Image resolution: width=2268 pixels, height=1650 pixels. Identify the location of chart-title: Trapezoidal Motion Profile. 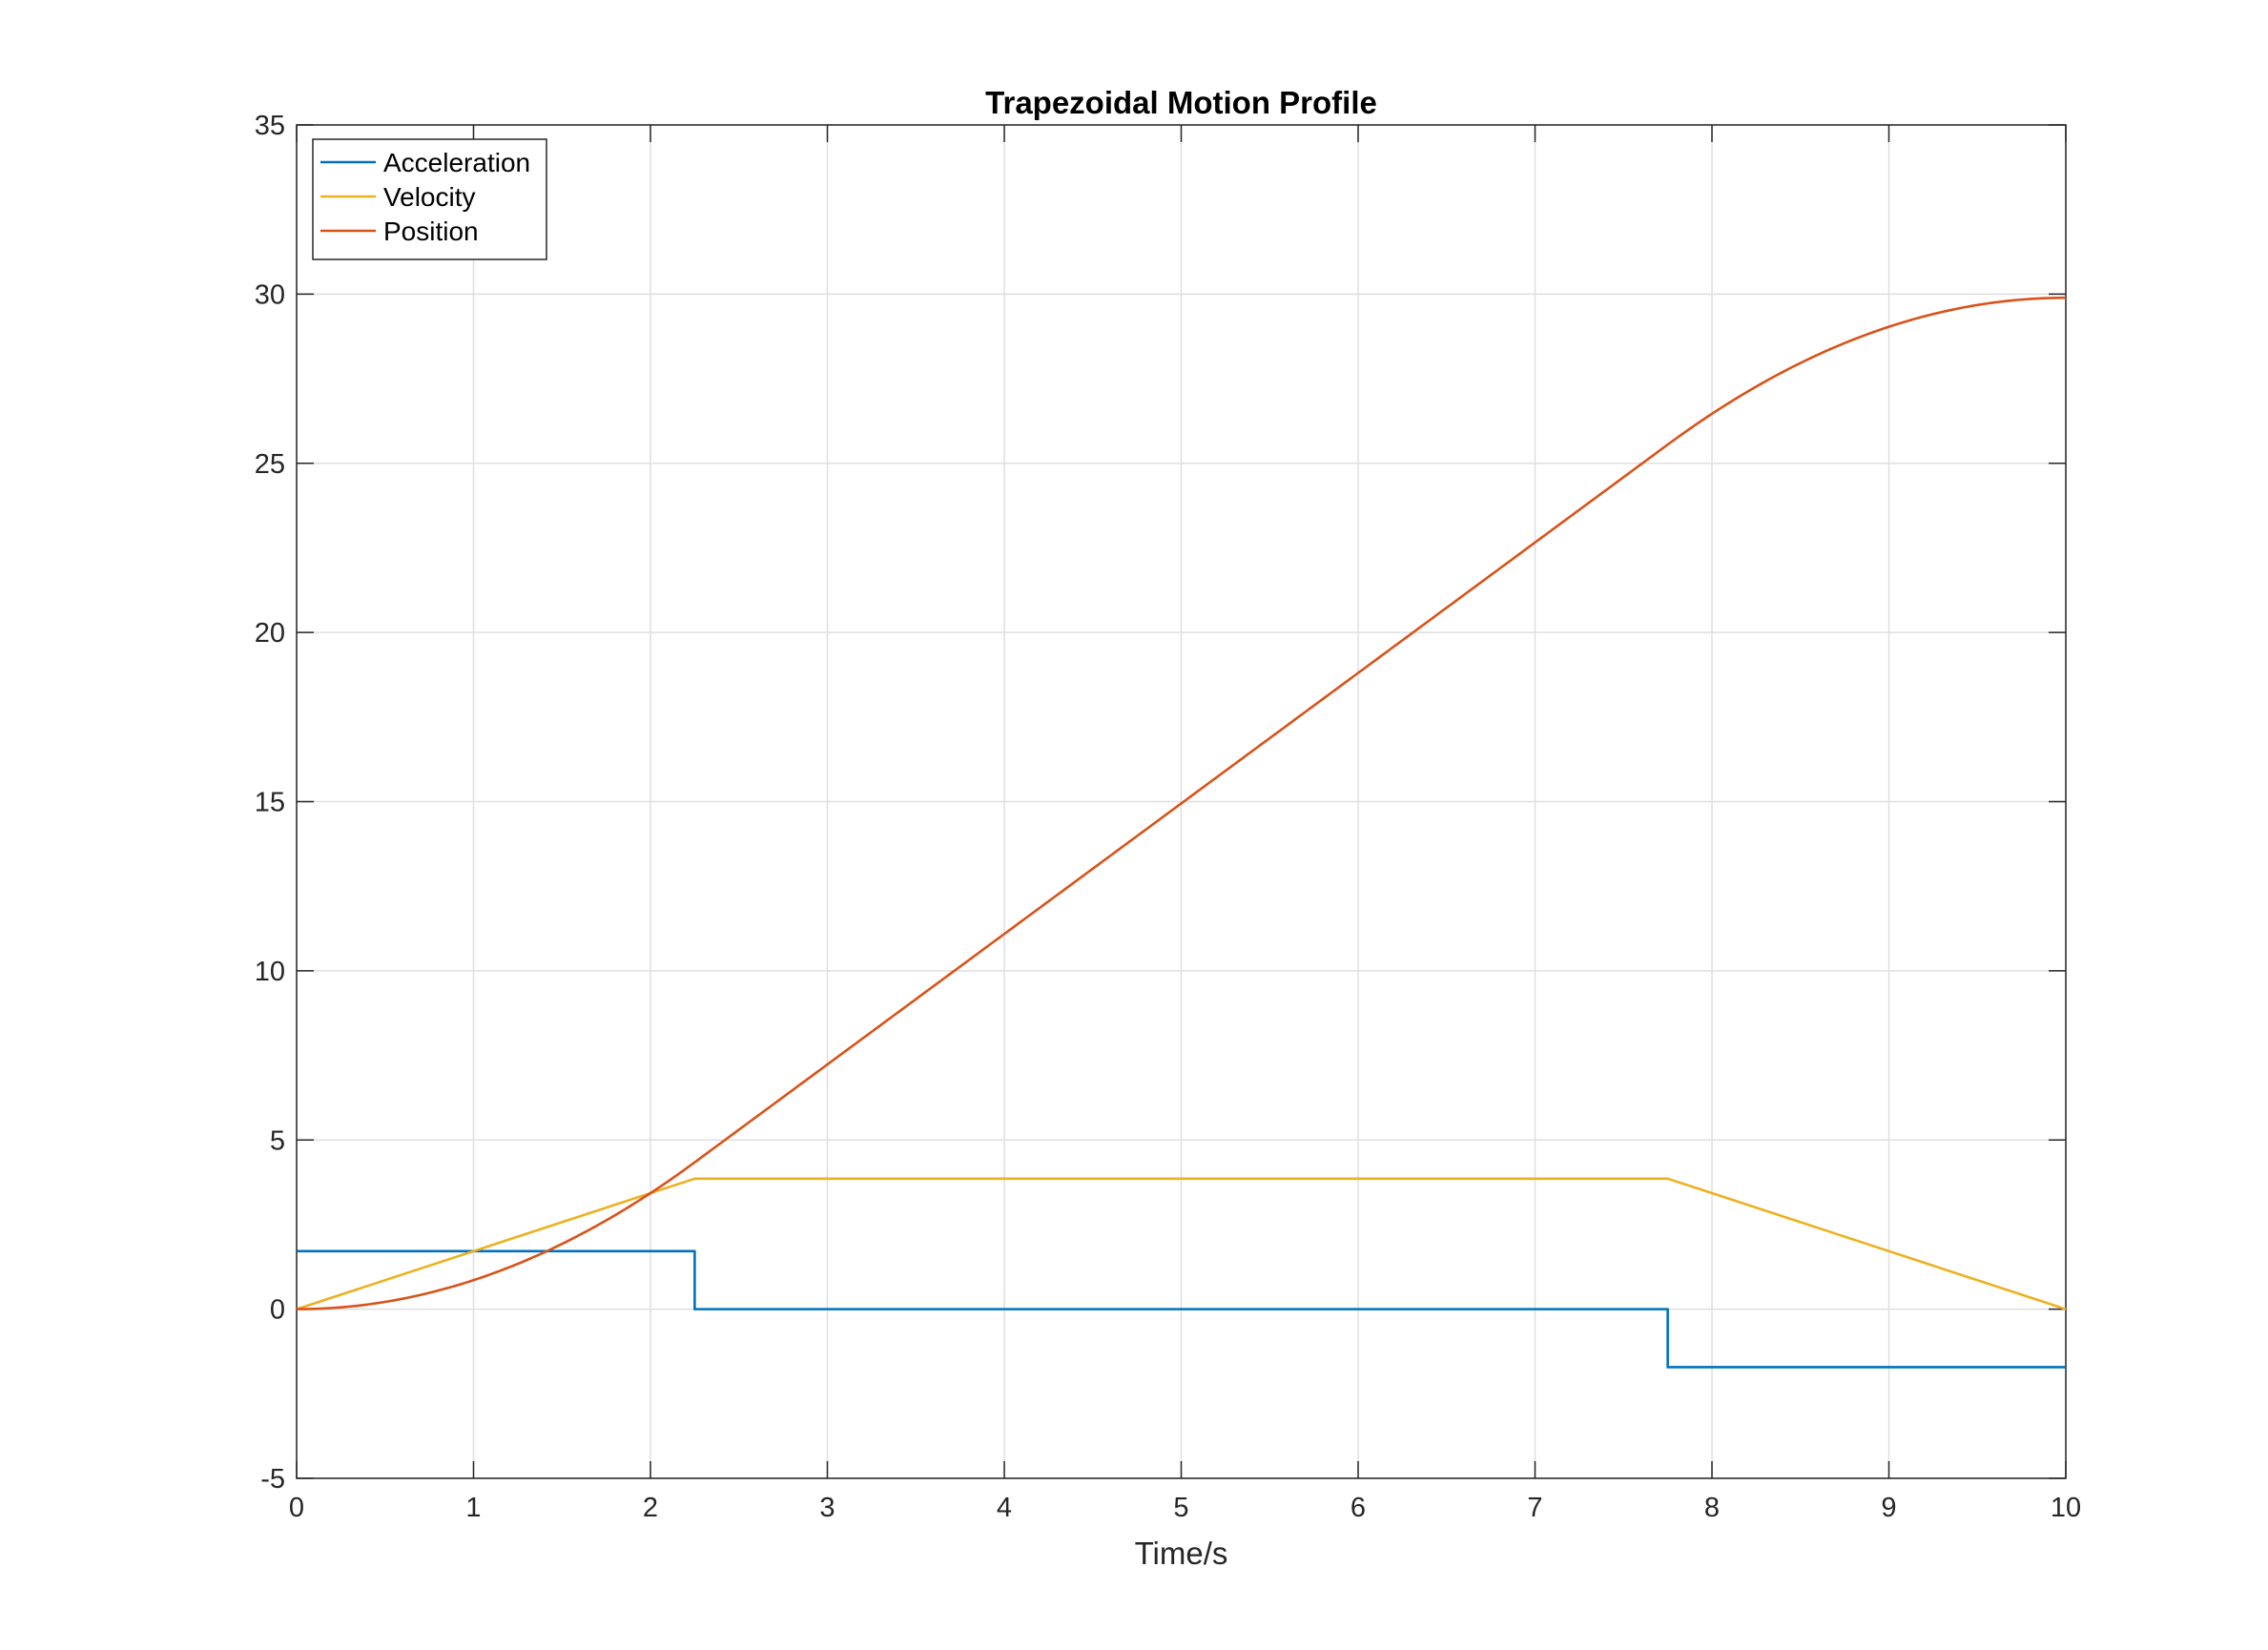
(1181, 103).